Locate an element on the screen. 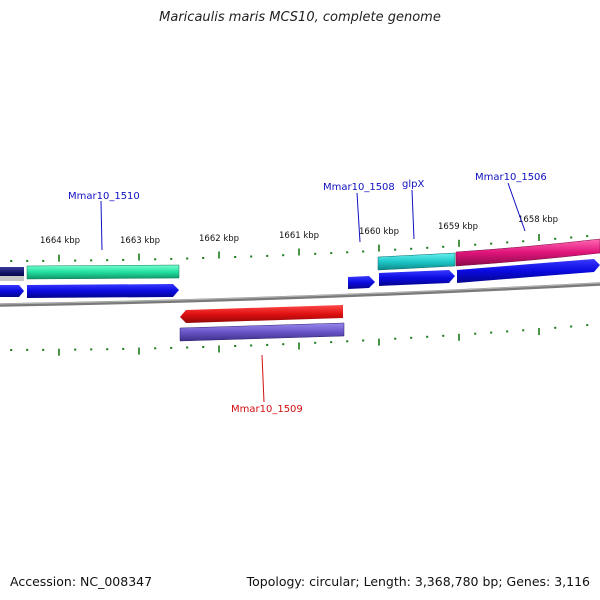 The width and height of the screenshot is (600, 600). gene-label-mmar10-1506: Mmar10_1506 is located at coordinates (511, 177).